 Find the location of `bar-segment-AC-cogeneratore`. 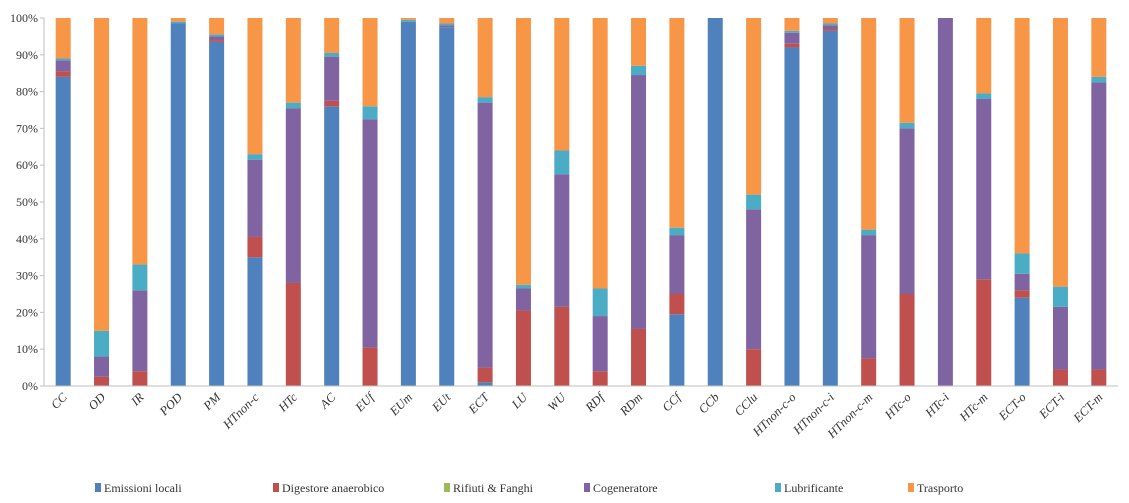

bar-segment-AC-cogeneratore is located at coordinates (332, 78).